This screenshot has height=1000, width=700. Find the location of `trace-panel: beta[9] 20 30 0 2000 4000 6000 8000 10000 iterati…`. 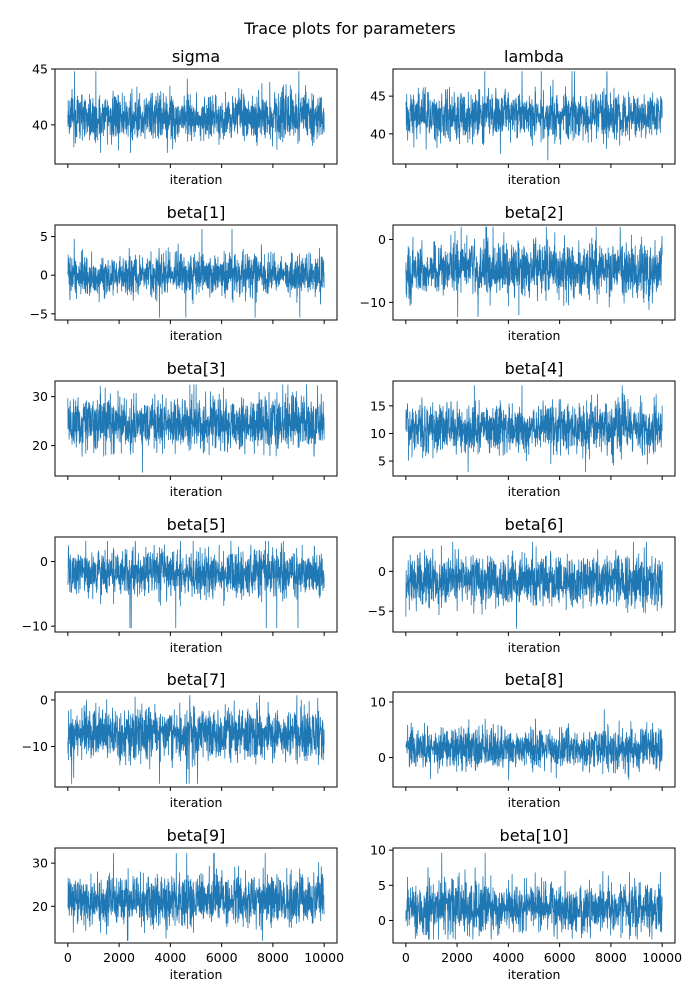

trace-panel: beta[9] 20 30 0 2000 4000 6000 8000 10000 iterati… is located at coordinates (188, 904).